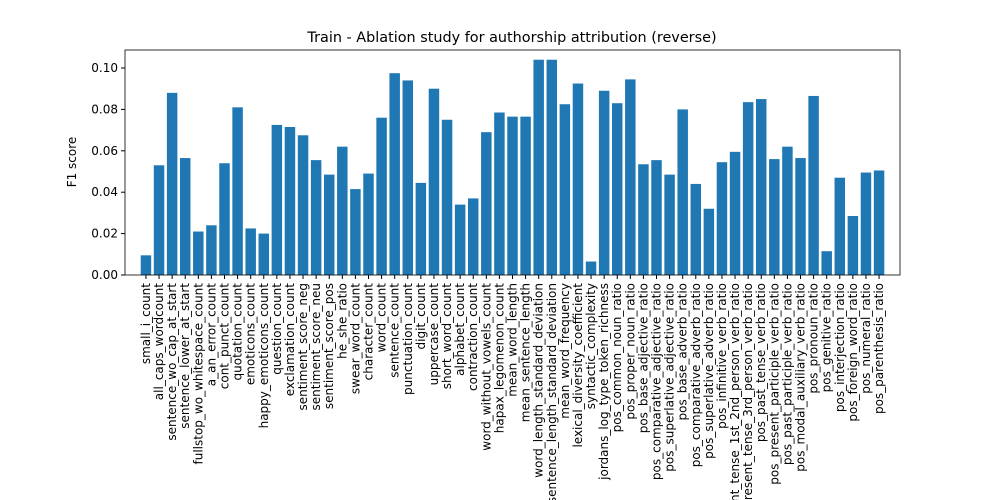 The image size is (1000, 500). What do you see at coordinates (578, 365) in the screenshot?
I see `x-tick-label: lexical_diversity_coefficient` at bounding box center [578, 365].